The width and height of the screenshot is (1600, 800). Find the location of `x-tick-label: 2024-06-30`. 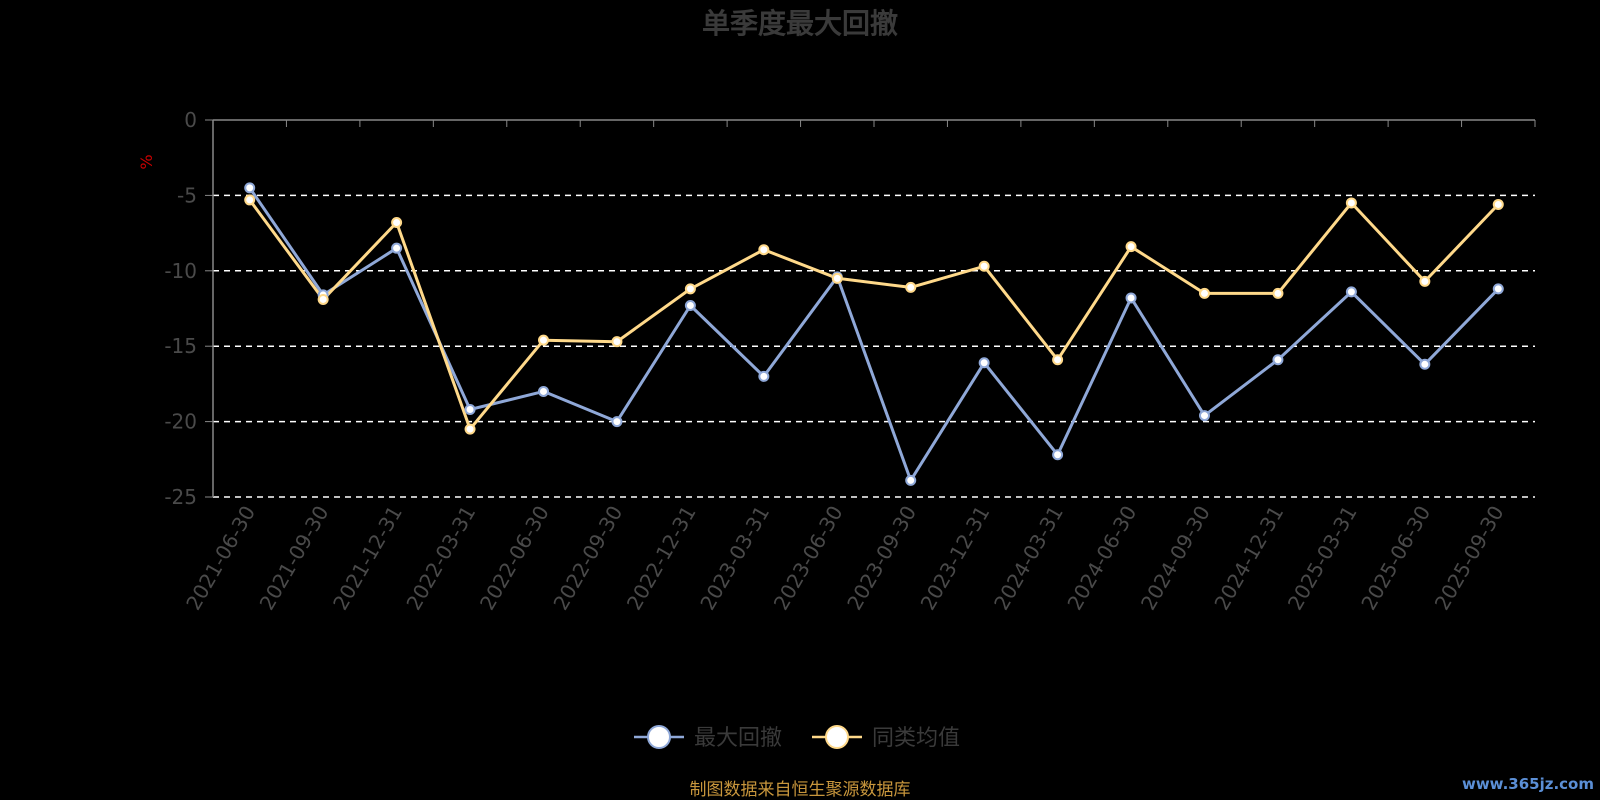

x-tick-label: 2024-06-30 is located at coordinates (1101, 558).